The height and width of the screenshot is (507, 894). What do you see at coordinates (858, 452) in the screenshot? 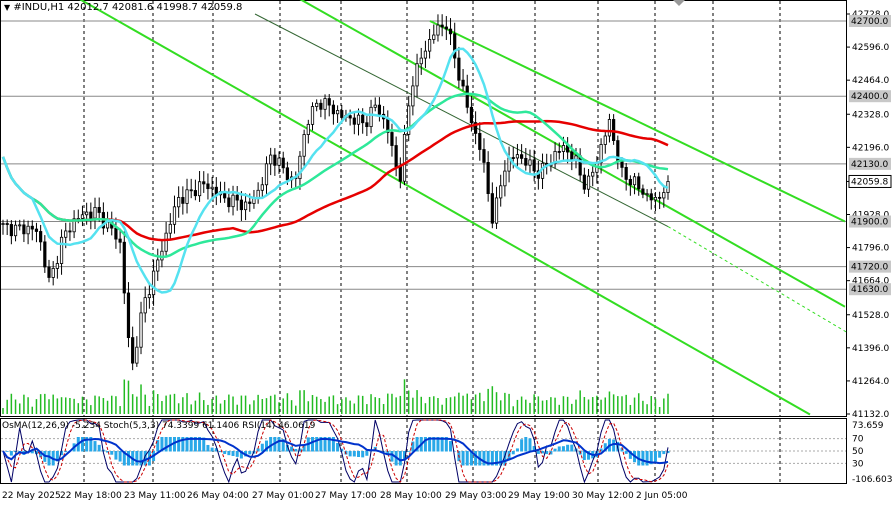
I see `indicator-tick-label: 50` at bounding box center [858, 452].